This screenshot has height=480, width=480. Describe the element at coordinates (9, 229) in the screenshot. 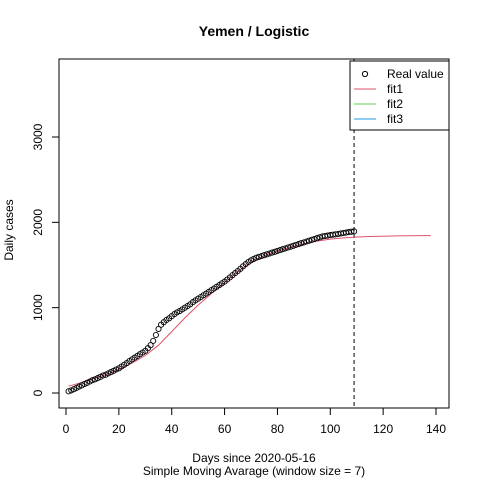

I see `y-axis-label: Daily cases` at that location.